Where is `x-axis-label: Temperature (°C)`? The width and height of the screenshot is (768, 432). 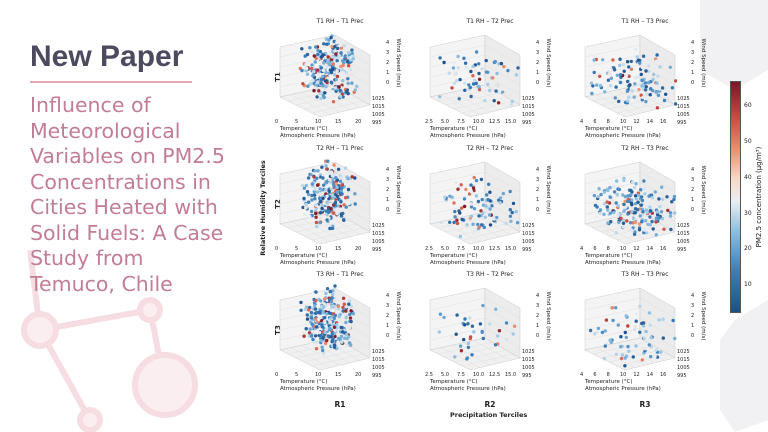
x-axis-label: Temperature (°C) is located at coordinates (609, 129).